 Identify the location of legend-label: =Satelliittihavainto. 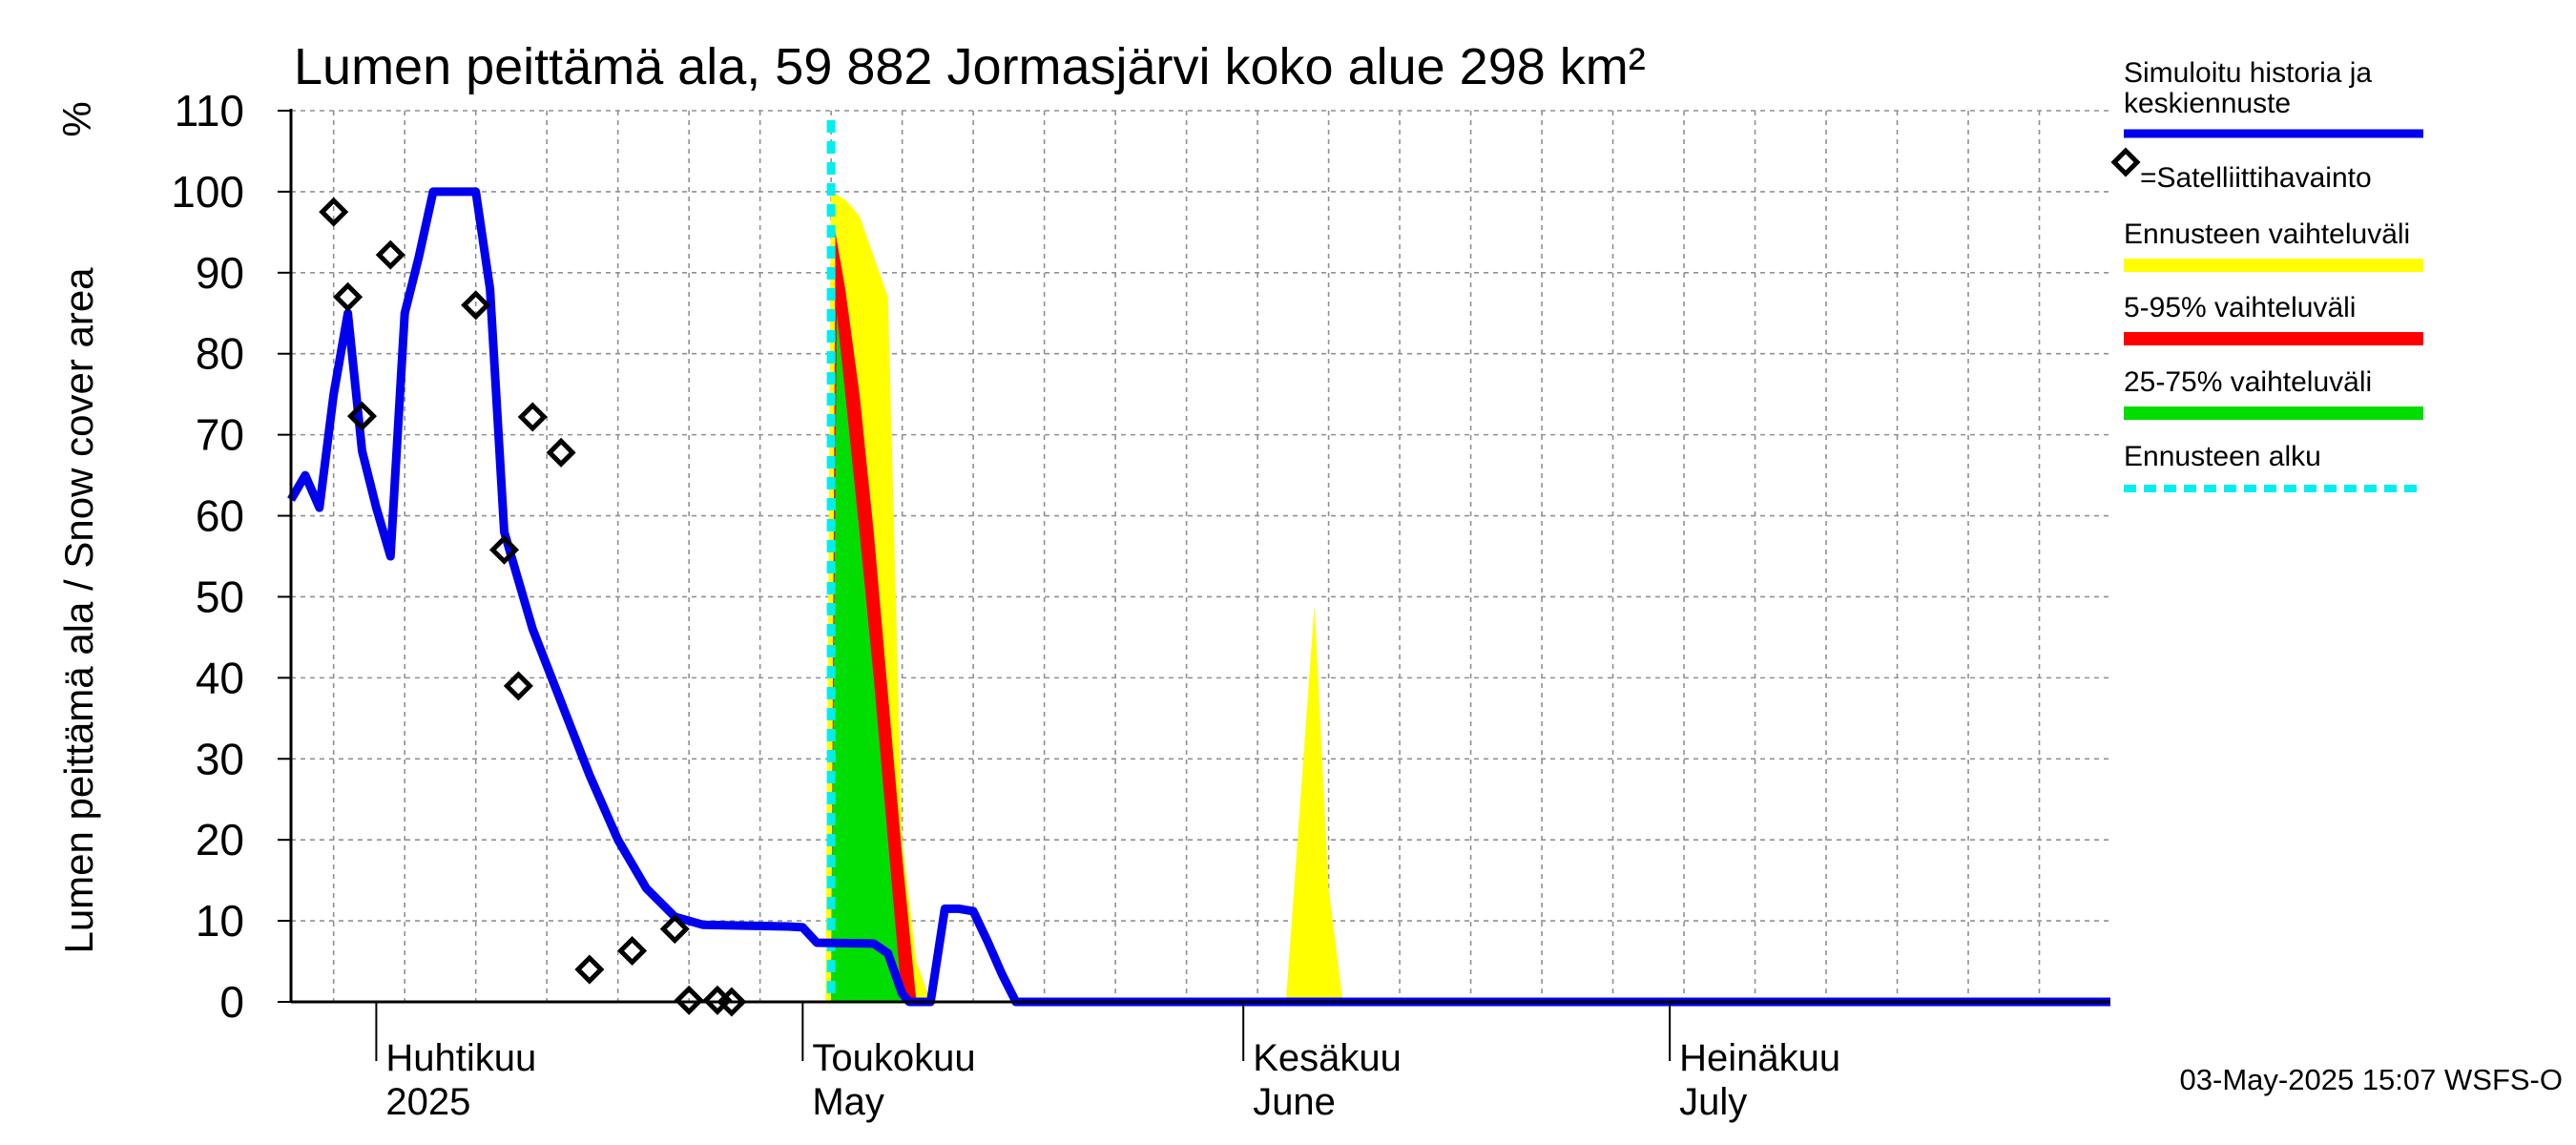
(2256, 178).